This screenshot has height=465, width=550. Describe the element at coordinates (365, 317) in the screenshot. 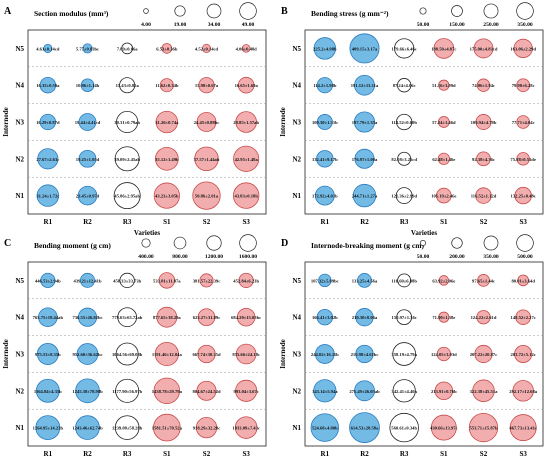

I see `data-label: 210.30±8.06a` at that location.